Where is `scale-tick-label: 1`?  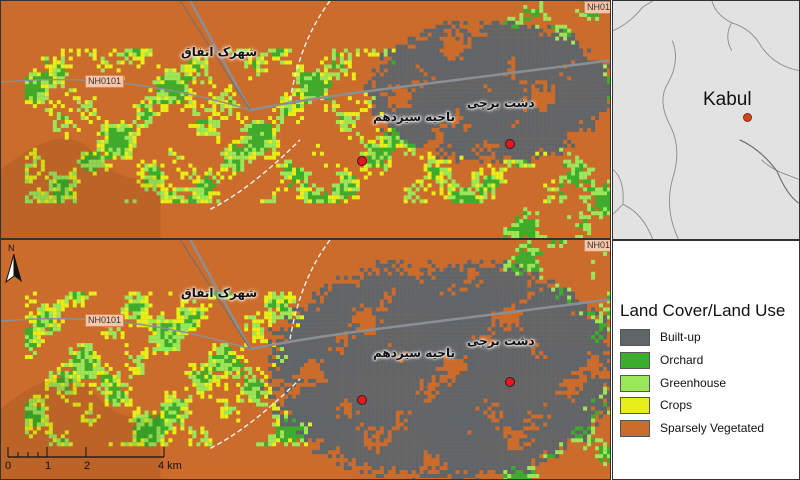 scale-tick-label: 1 is located at coordinates (48, 466).